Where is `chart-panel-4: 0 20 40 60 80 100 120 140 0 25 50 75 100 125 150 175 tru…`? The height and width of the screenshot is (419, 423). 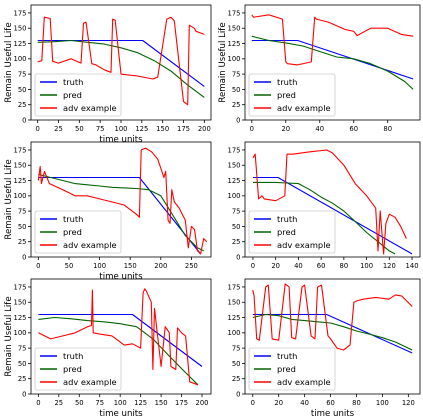
chart-panel-4: 0 20 40 60 80 100 120 140 0 25 50 75 100 125 150 175 tru… is located at coordinates (324, 205).